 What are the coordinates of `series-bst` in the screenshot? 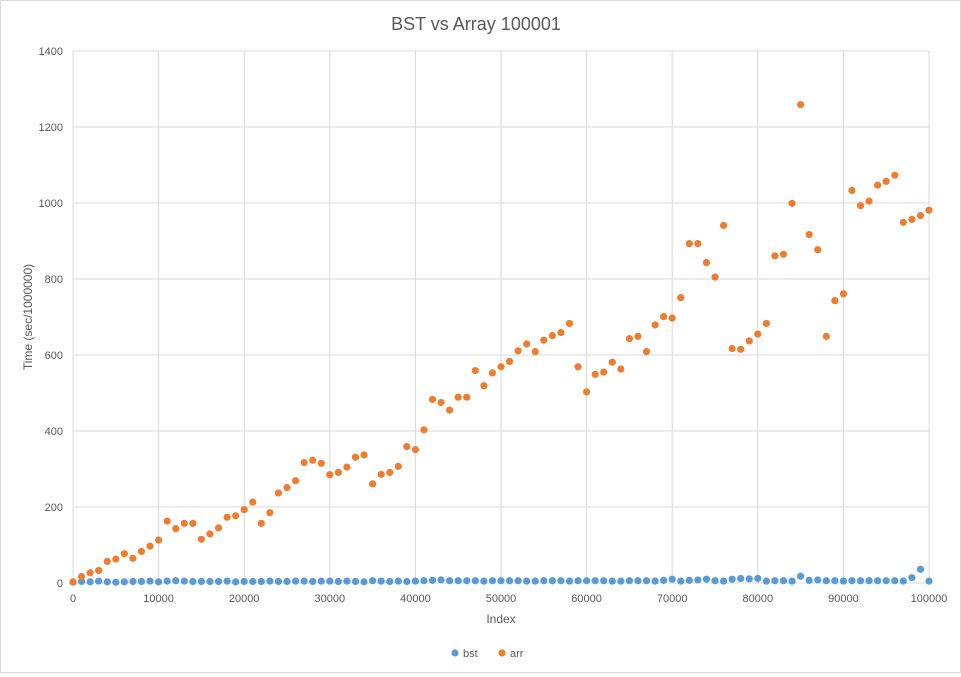 It's located at (501, 575).